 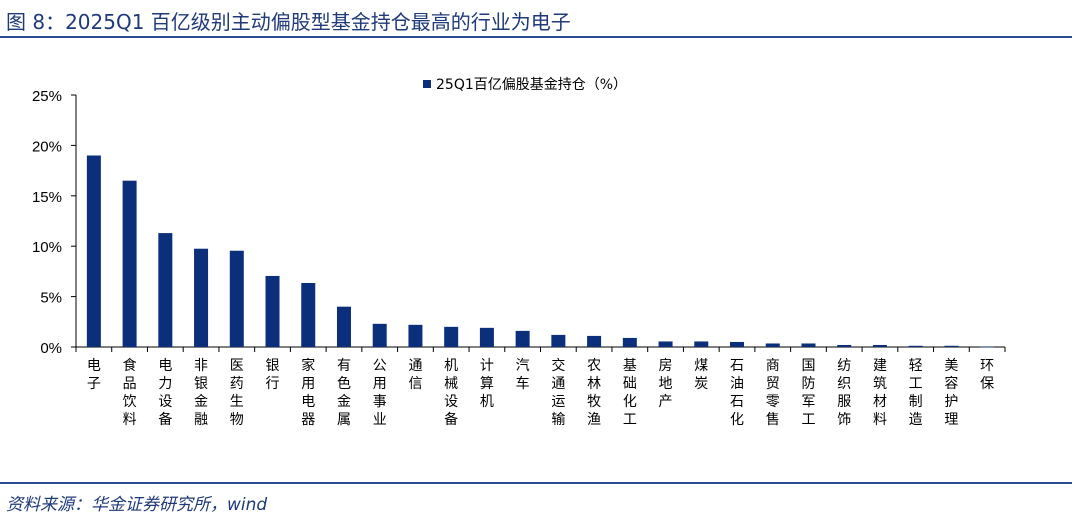 I want to click on y-tick-label: 15%, so click(x=47, y=197).